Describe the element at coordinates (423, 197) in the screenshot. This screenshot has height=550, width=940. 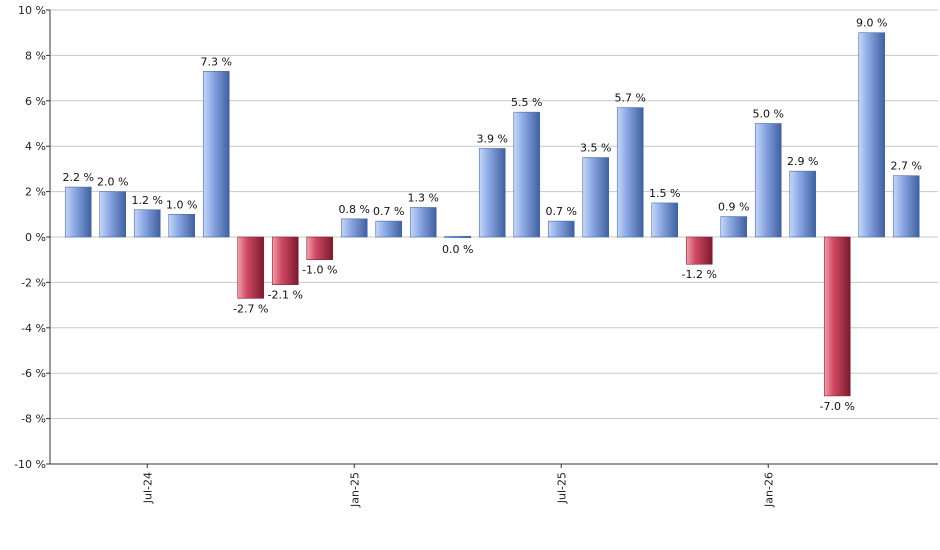
I see `bar-value-label: 1.3 %` at that location.